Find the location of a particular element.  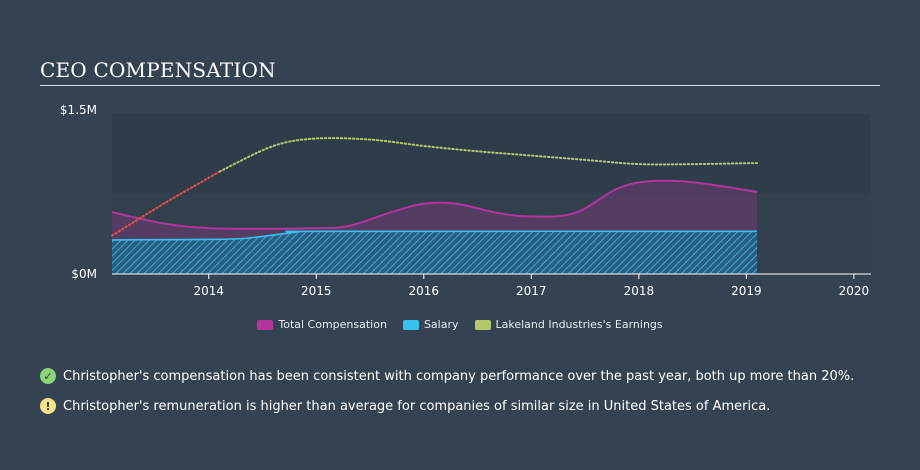

legend-item-earnings: Lakeland Industries's Earnings is located at coordinates (568, 324).